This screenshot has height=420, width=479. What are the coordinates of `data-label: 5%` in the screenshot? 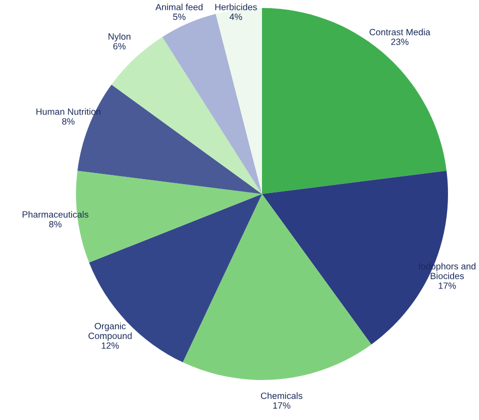 It's located at (179, 17).